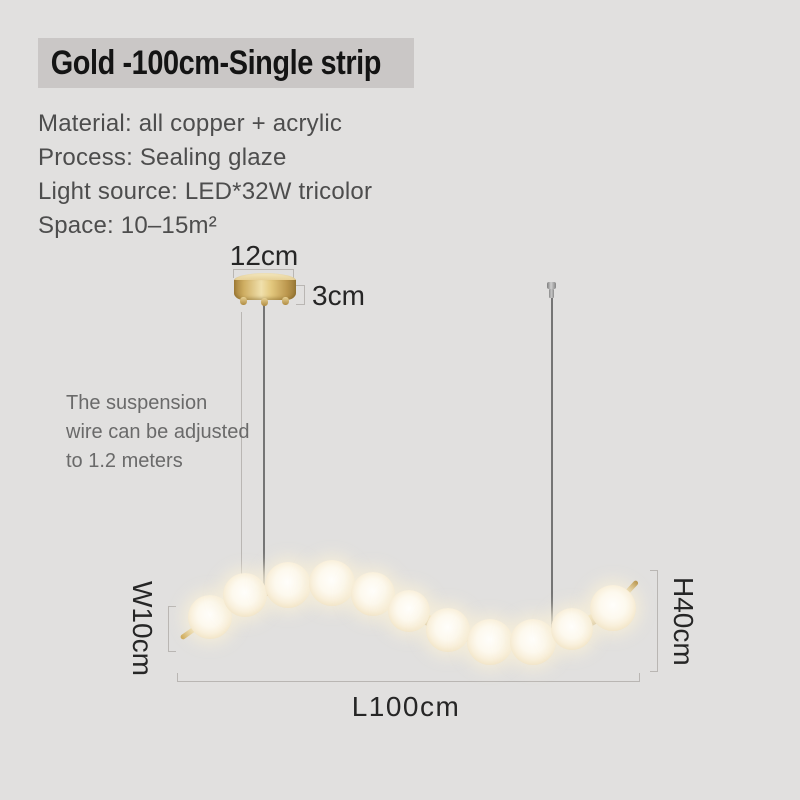  What do you see at coordinates (124, 461) in the screenshot?
I see `suspension-note-line: to 1.2 meters` at bounding box center [124, 461].